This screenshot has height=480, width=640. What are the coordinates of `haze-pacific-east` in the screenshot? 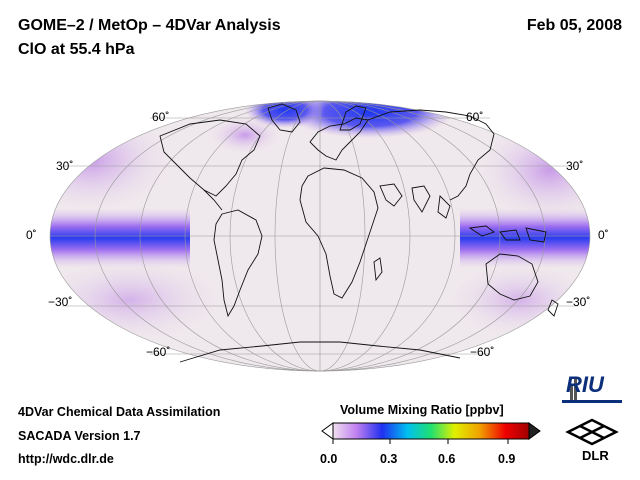 It's located at (535, 170).